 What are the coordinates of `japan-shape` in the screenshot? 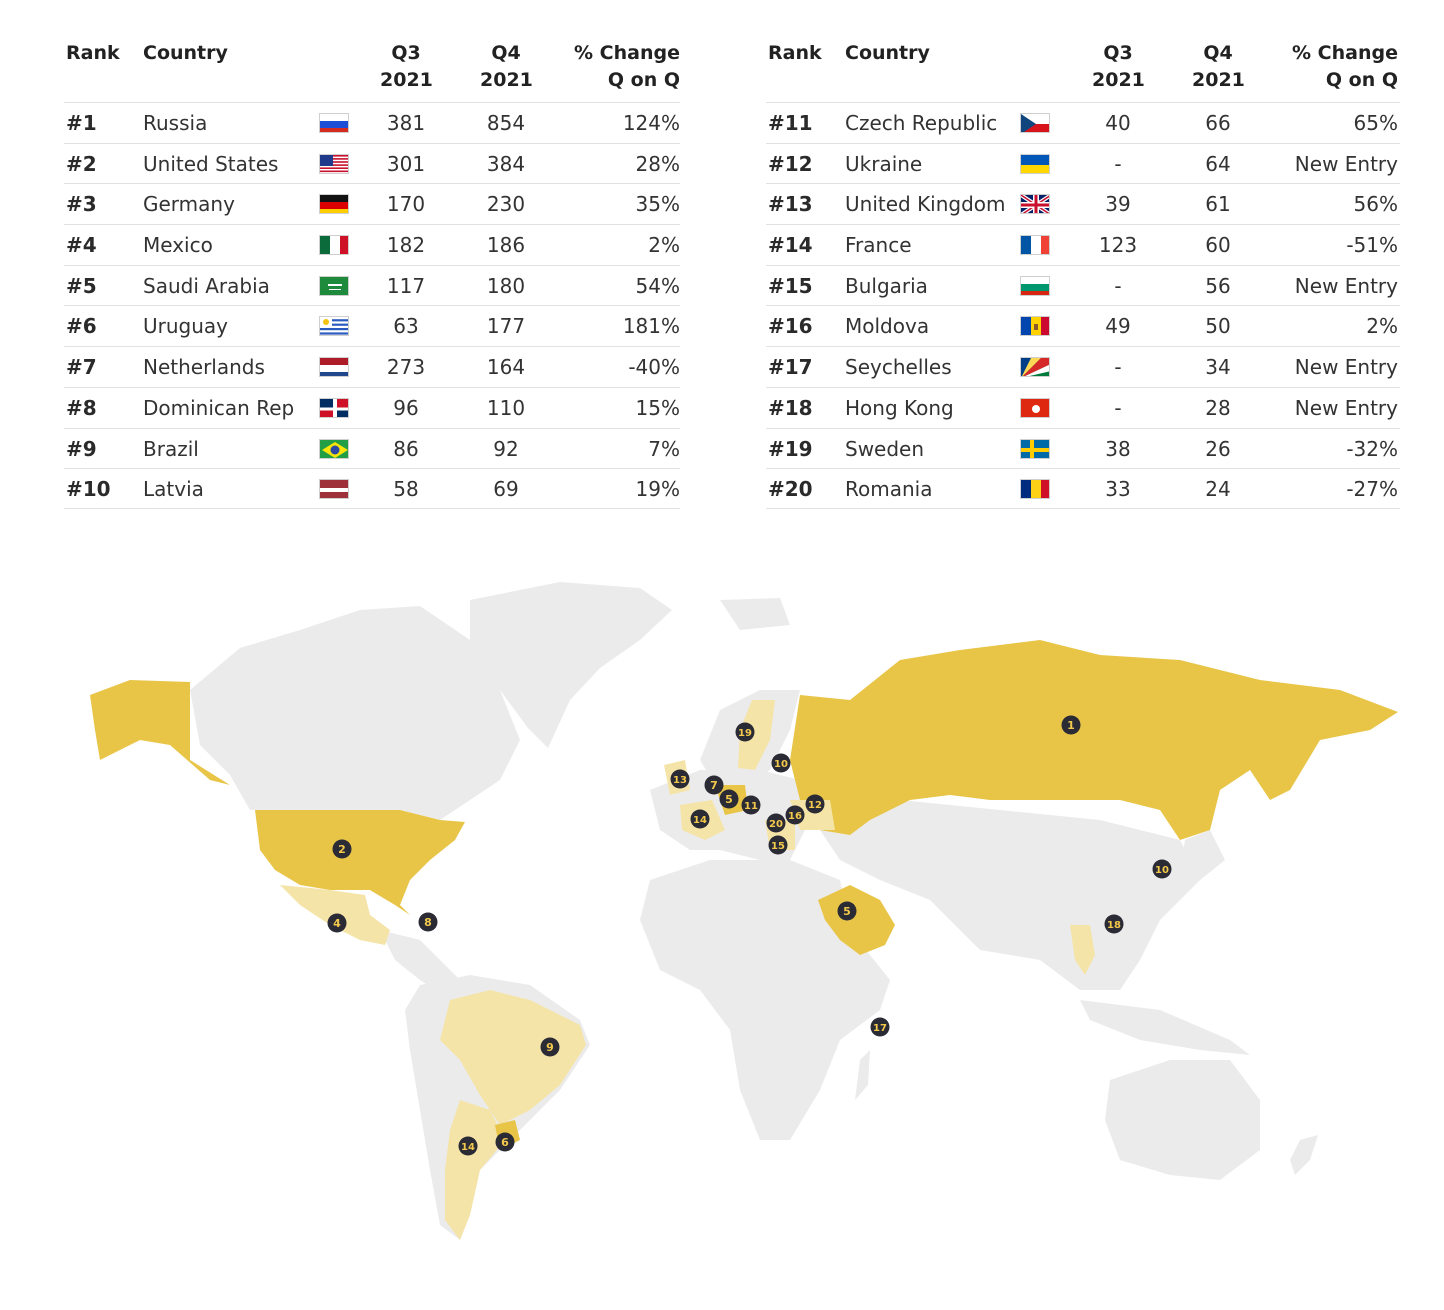 It's located at (1202, 855).